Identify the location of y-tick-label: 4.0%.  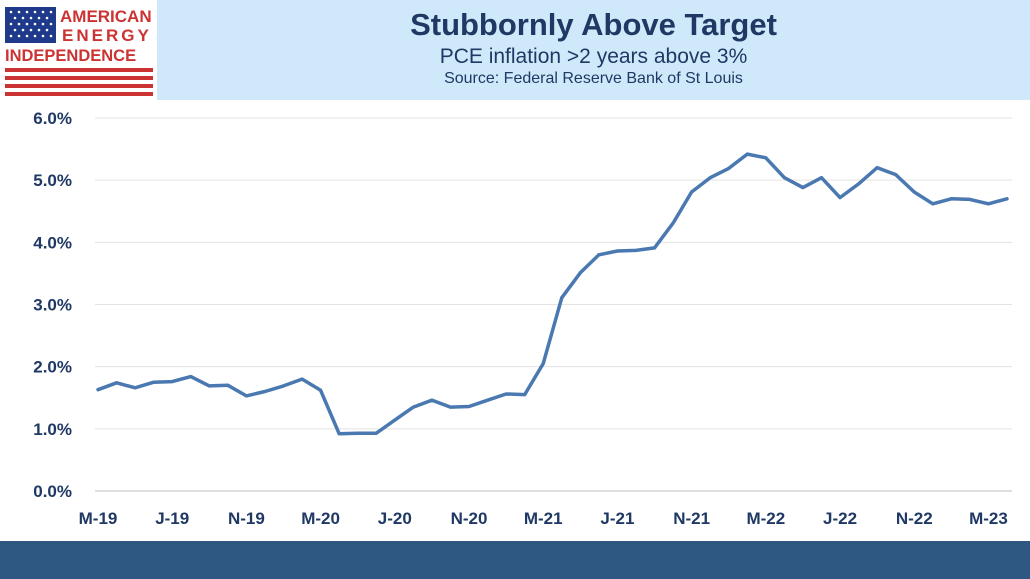
(52, 242).